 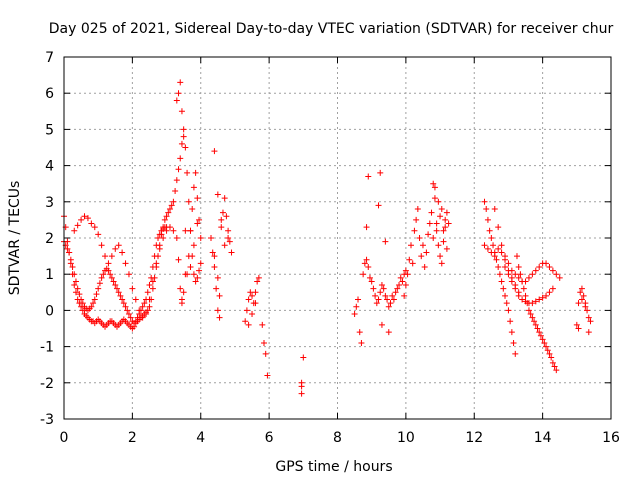 What do you see at coordinates (64, 438) in the screenshot?
I see `x-tick-label: 0` at bounding box center [64, 438].